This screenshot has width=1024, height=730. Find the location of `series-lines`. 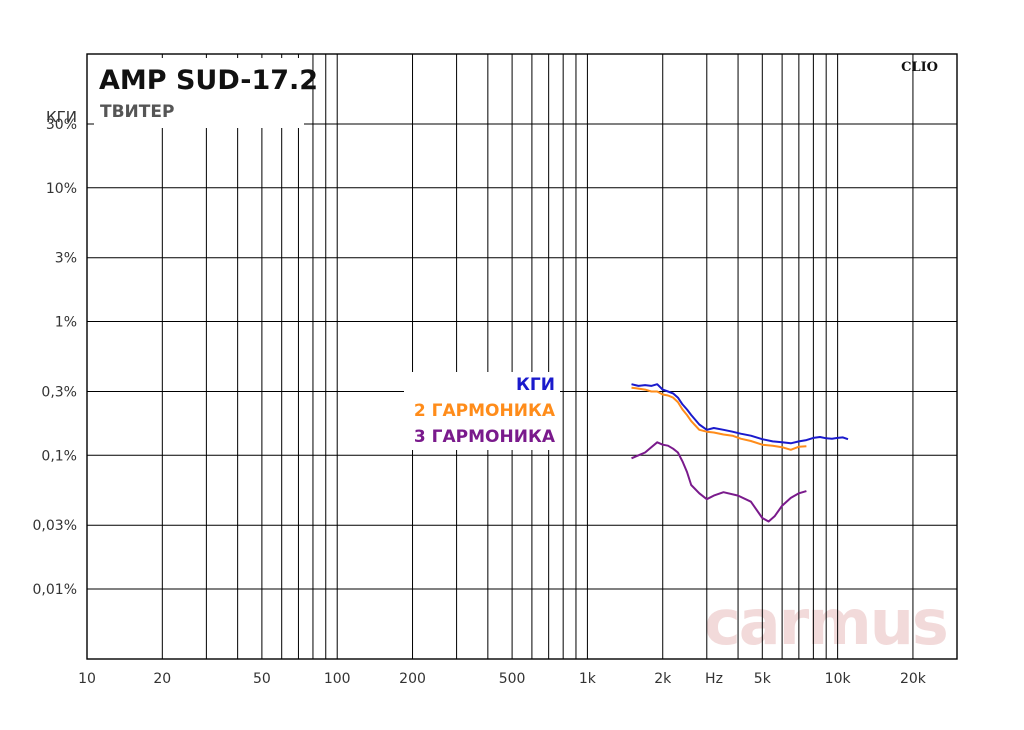

series-lines is located at coordinates (740, 453).